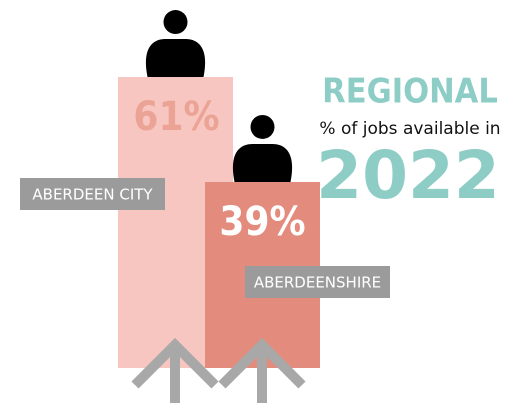 The height and width of the screenshot is (403, 521). I want to click on value-label: 61%, so click(176, 117).